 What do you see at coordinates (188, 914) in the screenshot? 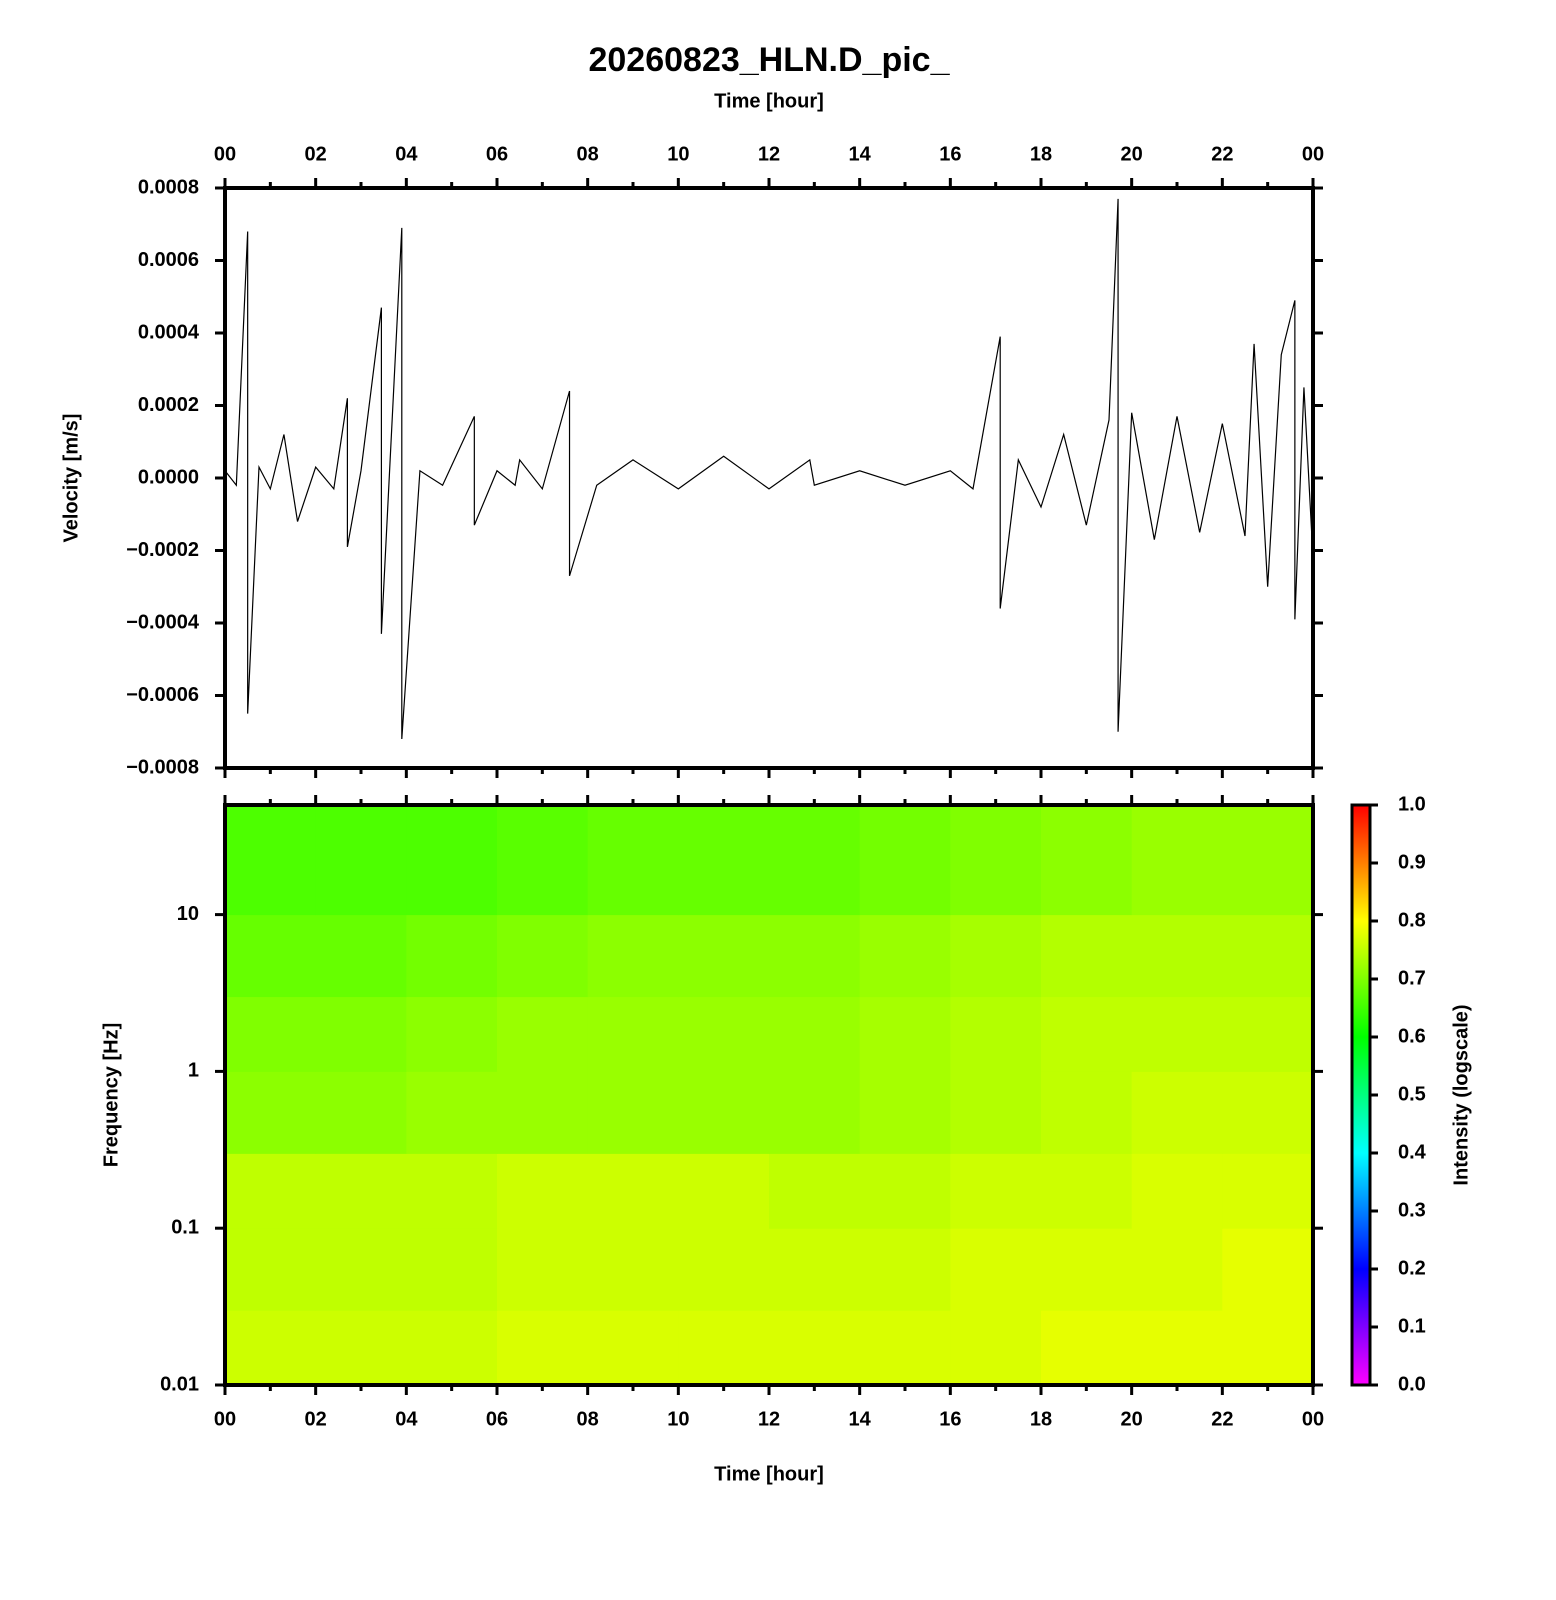
I see `y-tick-label: 10` at bounding box center [188, 914].